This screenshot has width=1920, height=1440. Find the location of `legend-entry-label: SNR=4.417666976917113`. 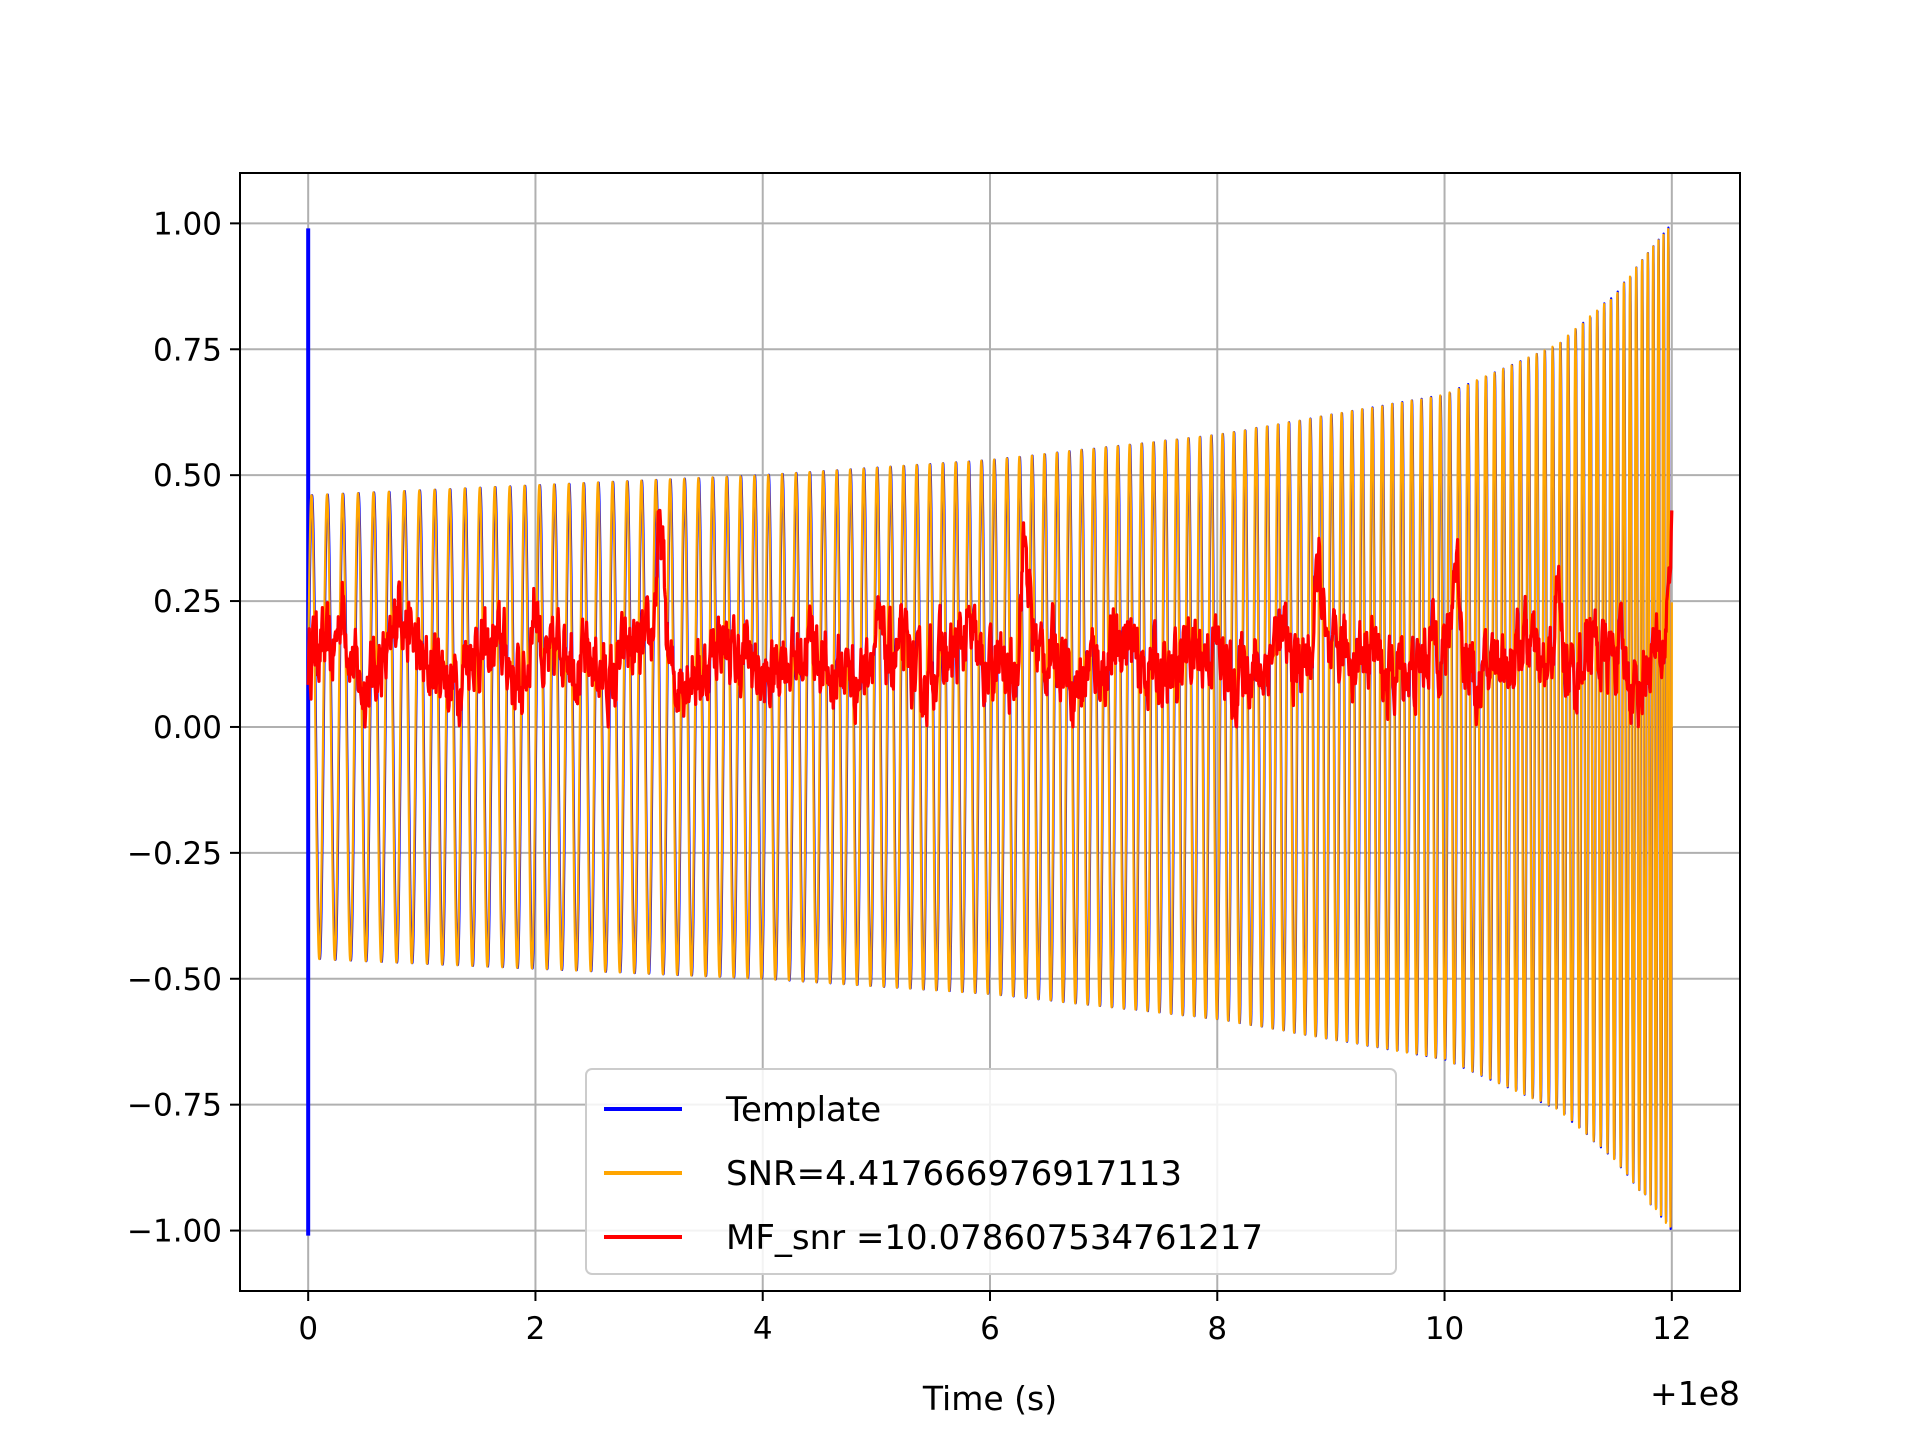

legend-entry-label: SNR=4.417666976917113 is located at coordinates (954, 1174).